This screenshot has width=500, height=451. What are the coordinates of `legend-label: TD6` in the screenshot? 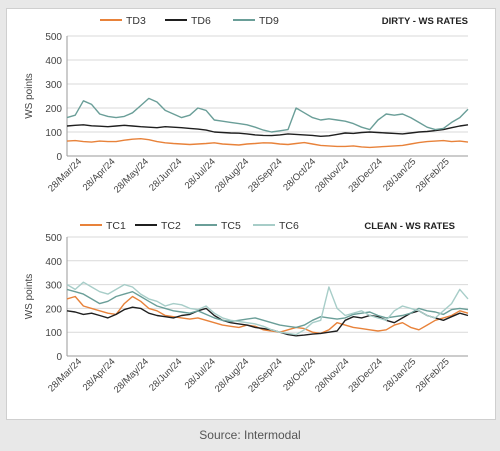 It's located at (201, 21).